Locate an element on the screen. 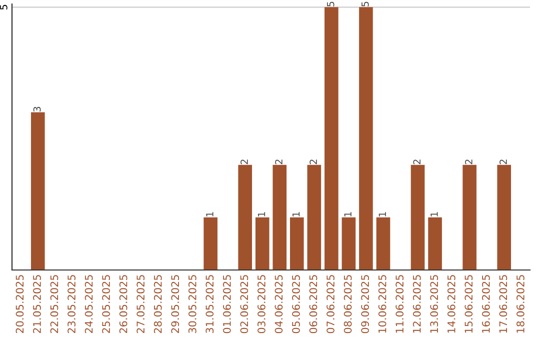 Image resolution: width=540 pixels, height=340 pixels. x-tick-label: 28.05.2025 is located at coordinates (158, 304).